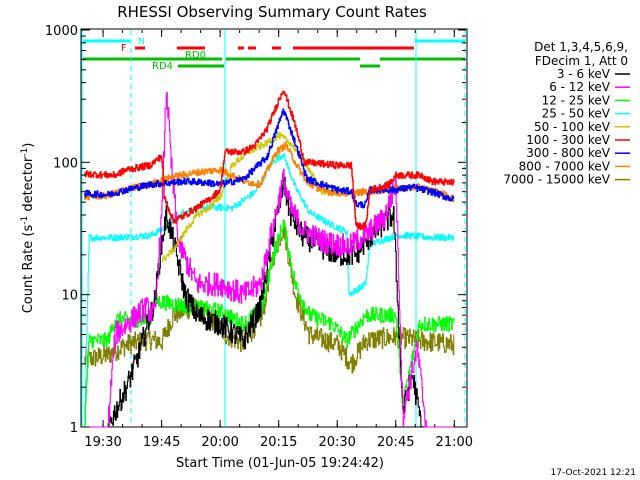 Image resolution: width=640 pixels, height=480 pixels. I want to click on x-tick-label: 19:30, so click(102, 442).